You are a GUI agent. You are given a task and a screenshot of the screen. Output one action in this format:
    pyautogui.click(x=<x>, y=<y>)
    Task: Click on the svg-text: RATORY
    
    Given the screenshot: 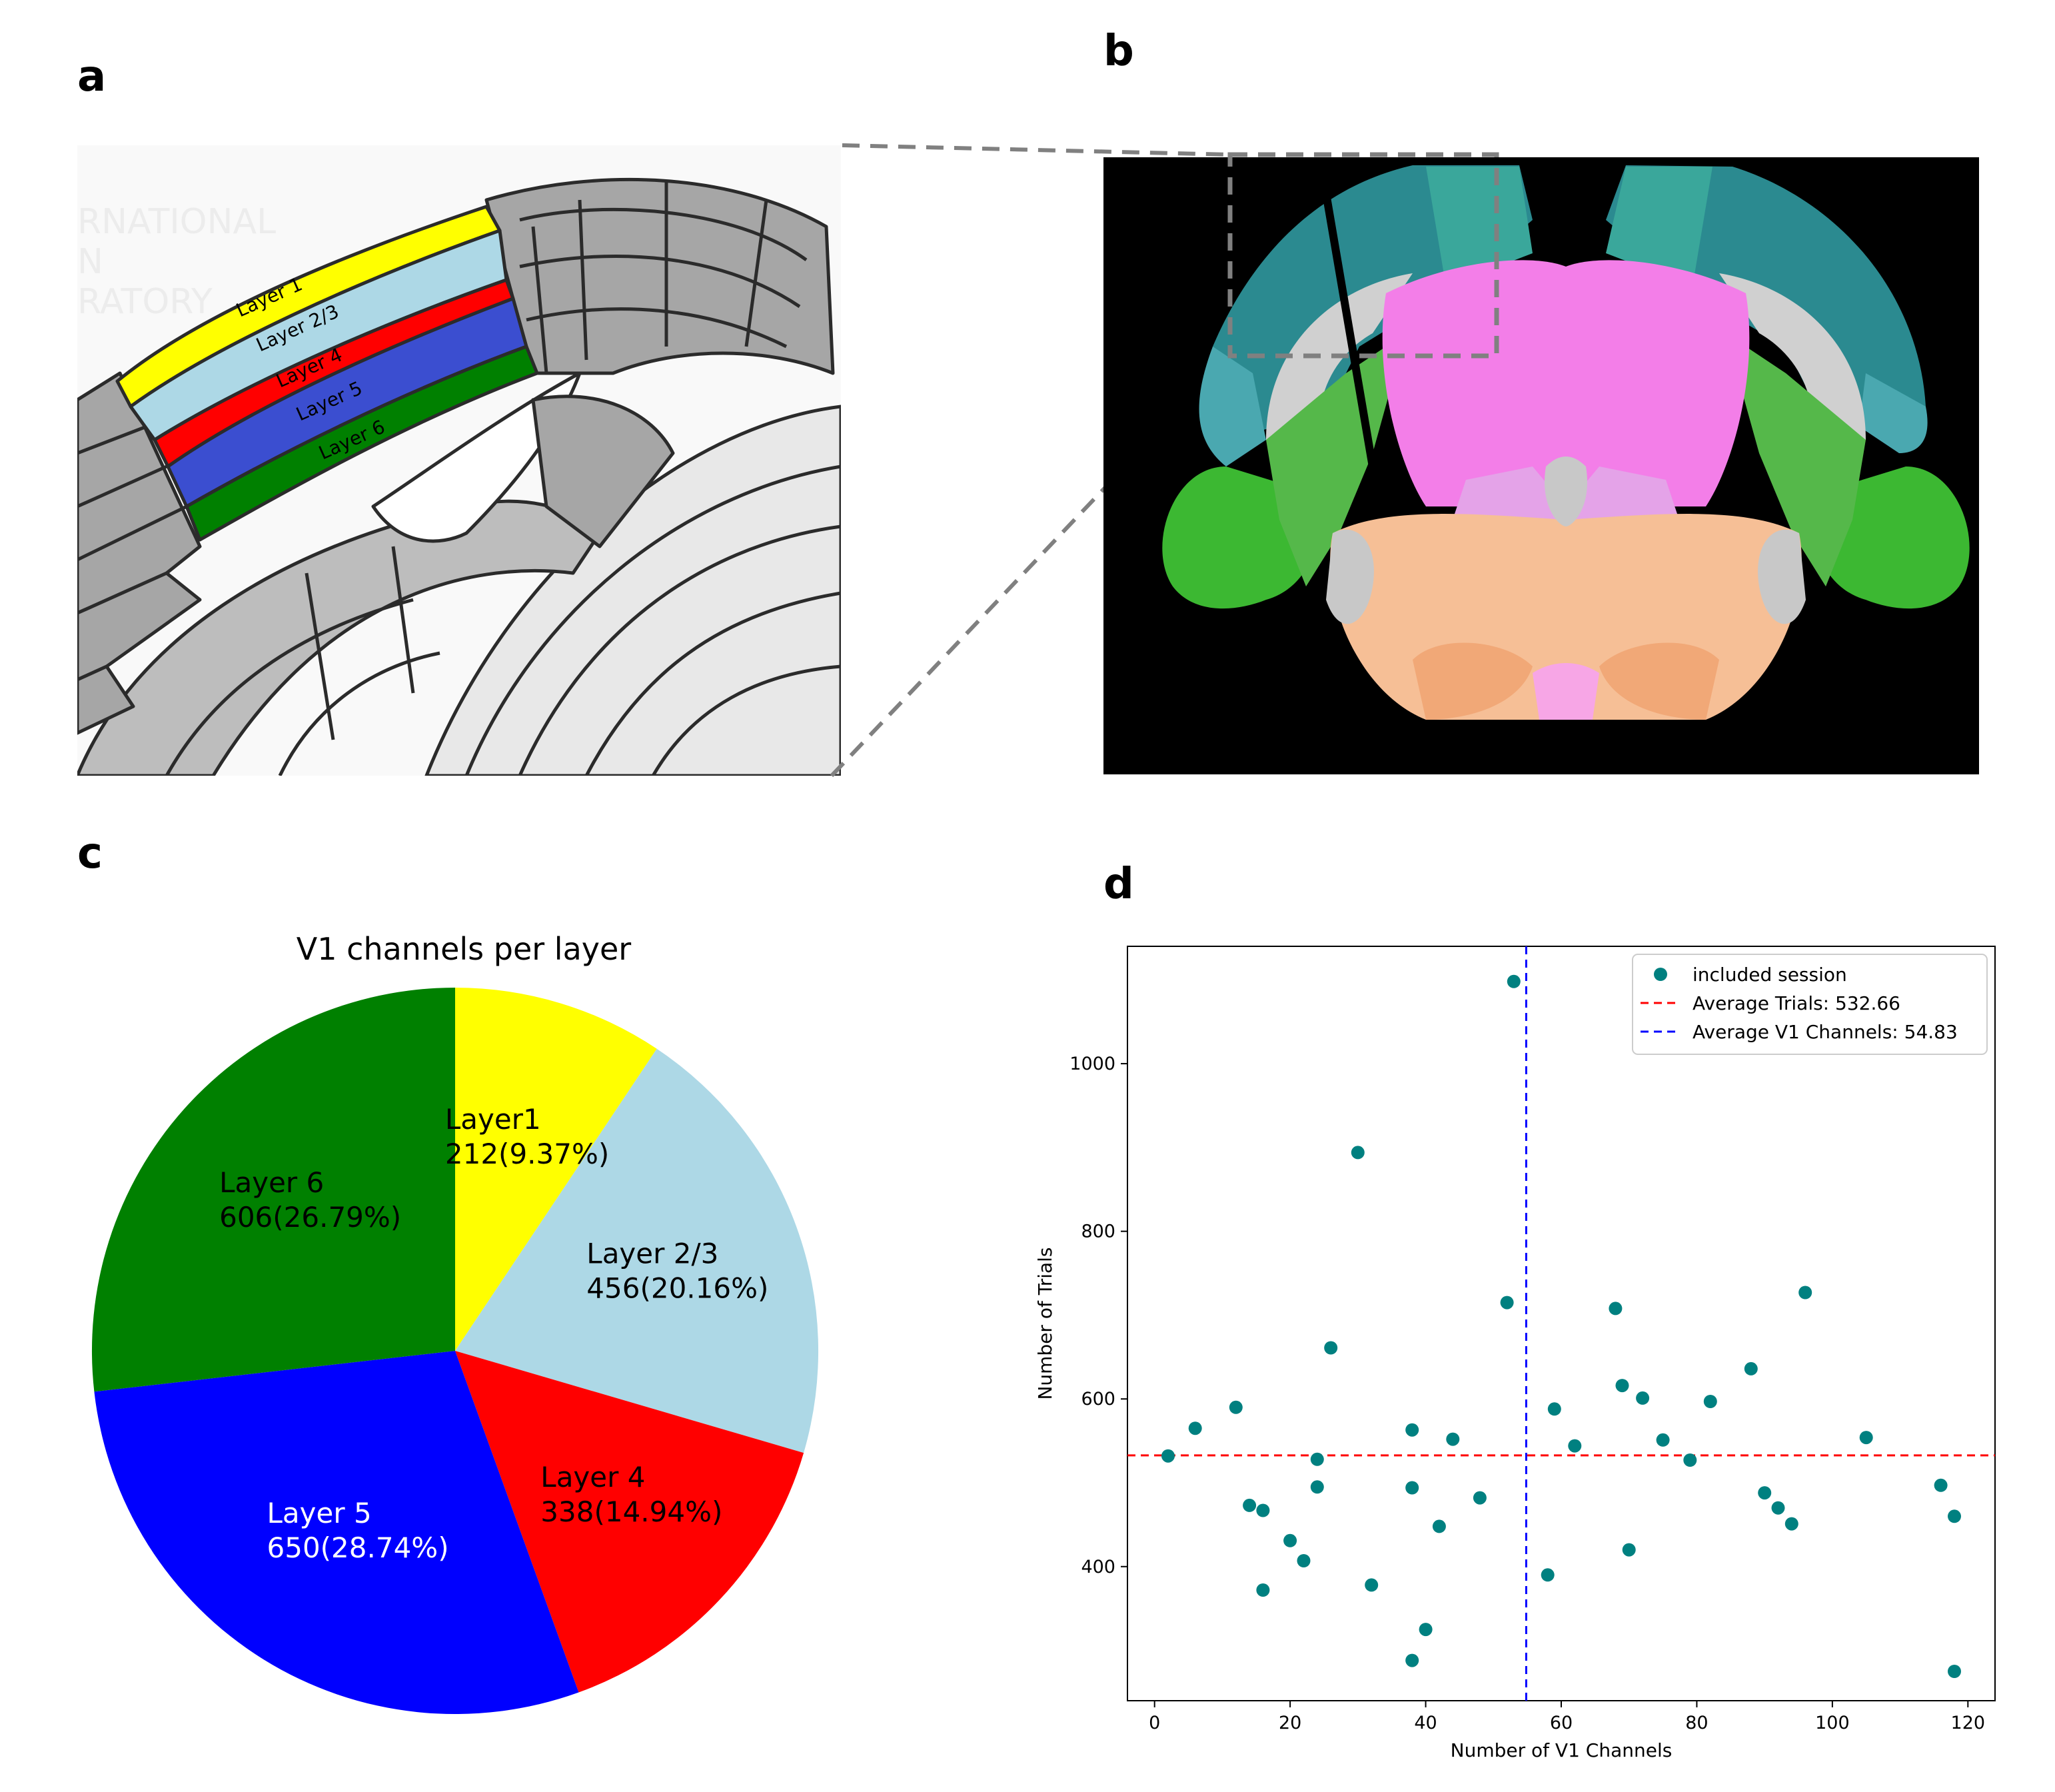 What is the action you would take?
    pyautogui.click(x=145, y=302)
    